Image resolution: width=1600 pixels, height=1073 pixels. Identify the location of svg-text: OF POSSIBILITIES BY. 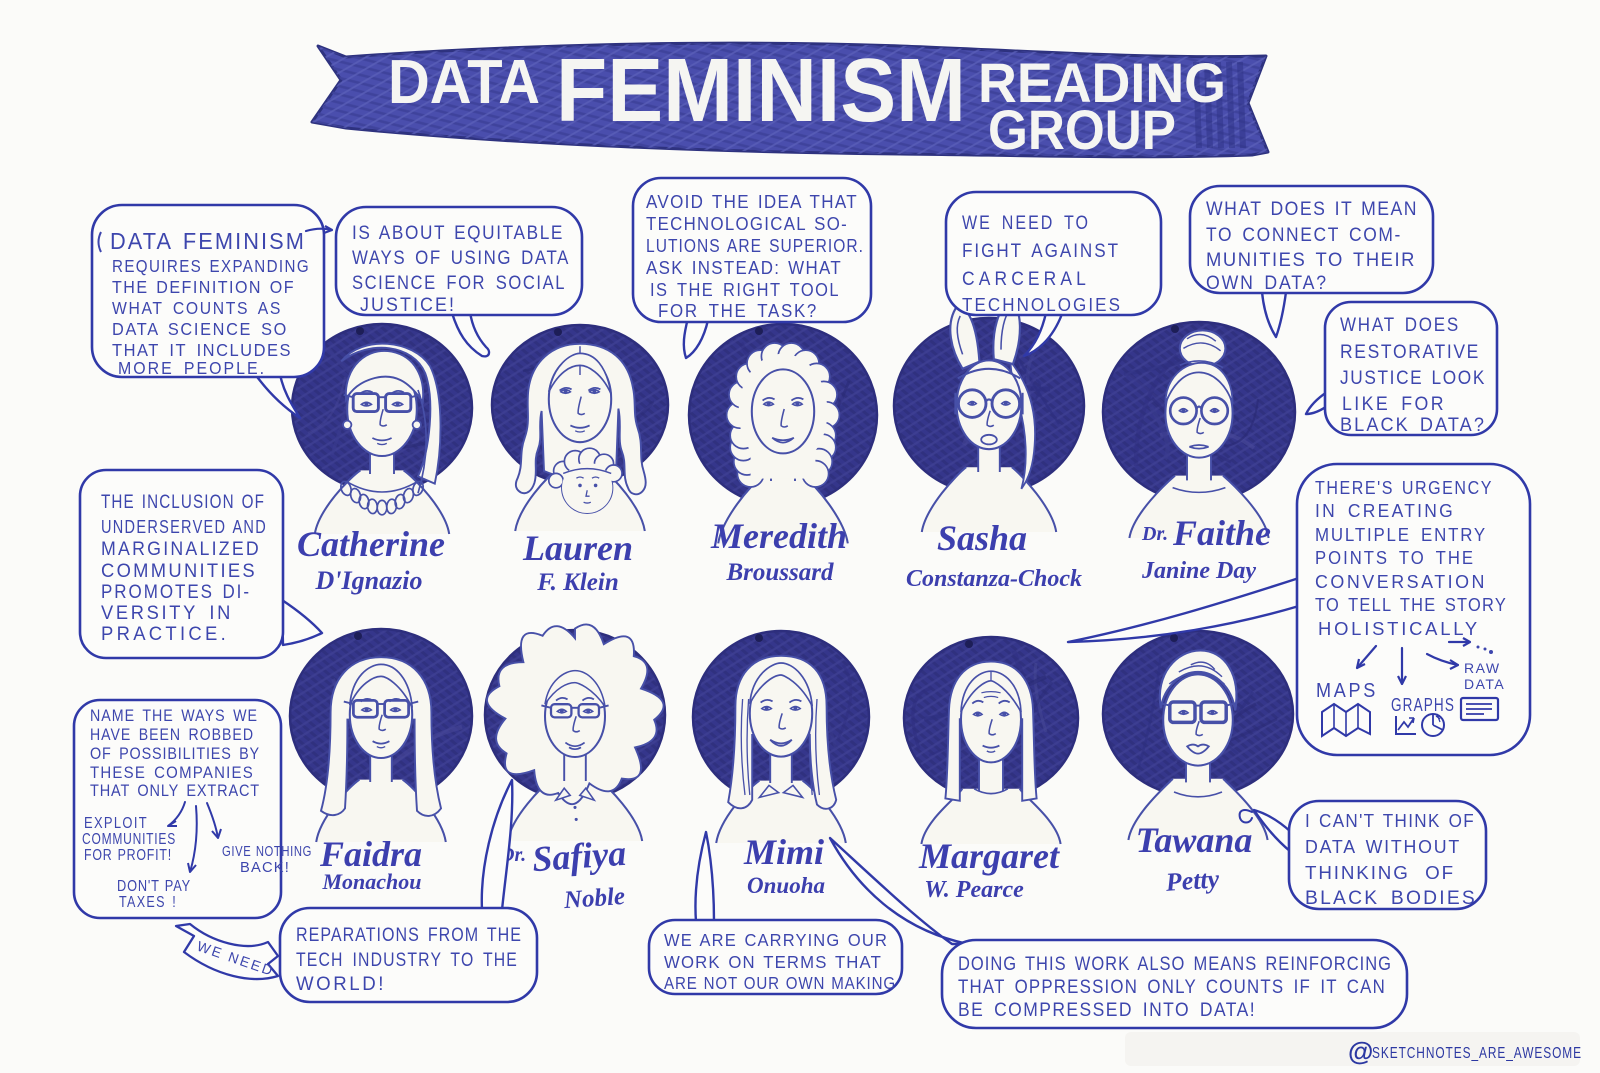
(175, 753).